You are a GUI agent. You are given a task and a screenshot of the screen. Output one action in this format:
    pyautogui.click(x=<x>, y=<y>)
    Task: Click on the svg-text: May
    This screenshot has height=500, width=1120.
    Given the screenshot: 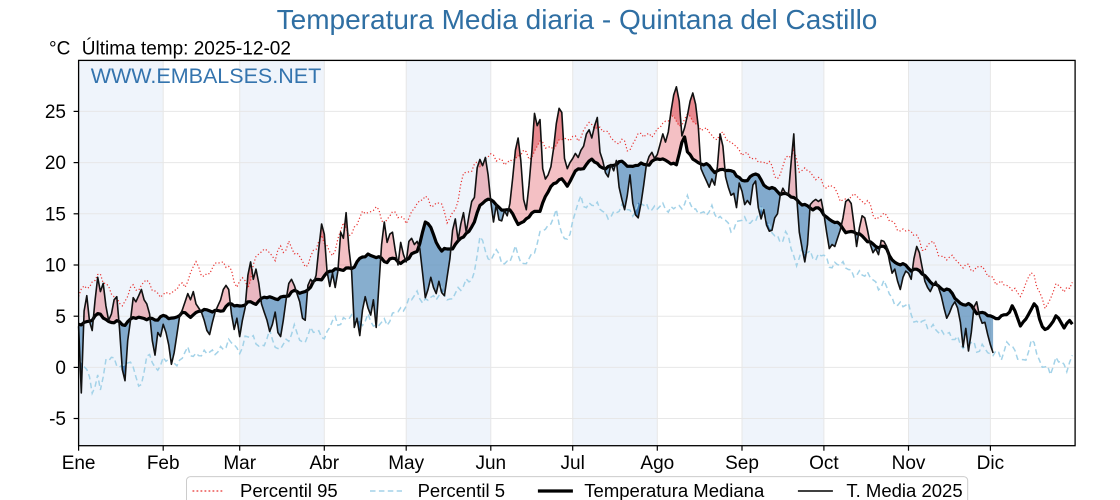 What is the action you would take?
    pyautogui.click(x=406, y=463)
    